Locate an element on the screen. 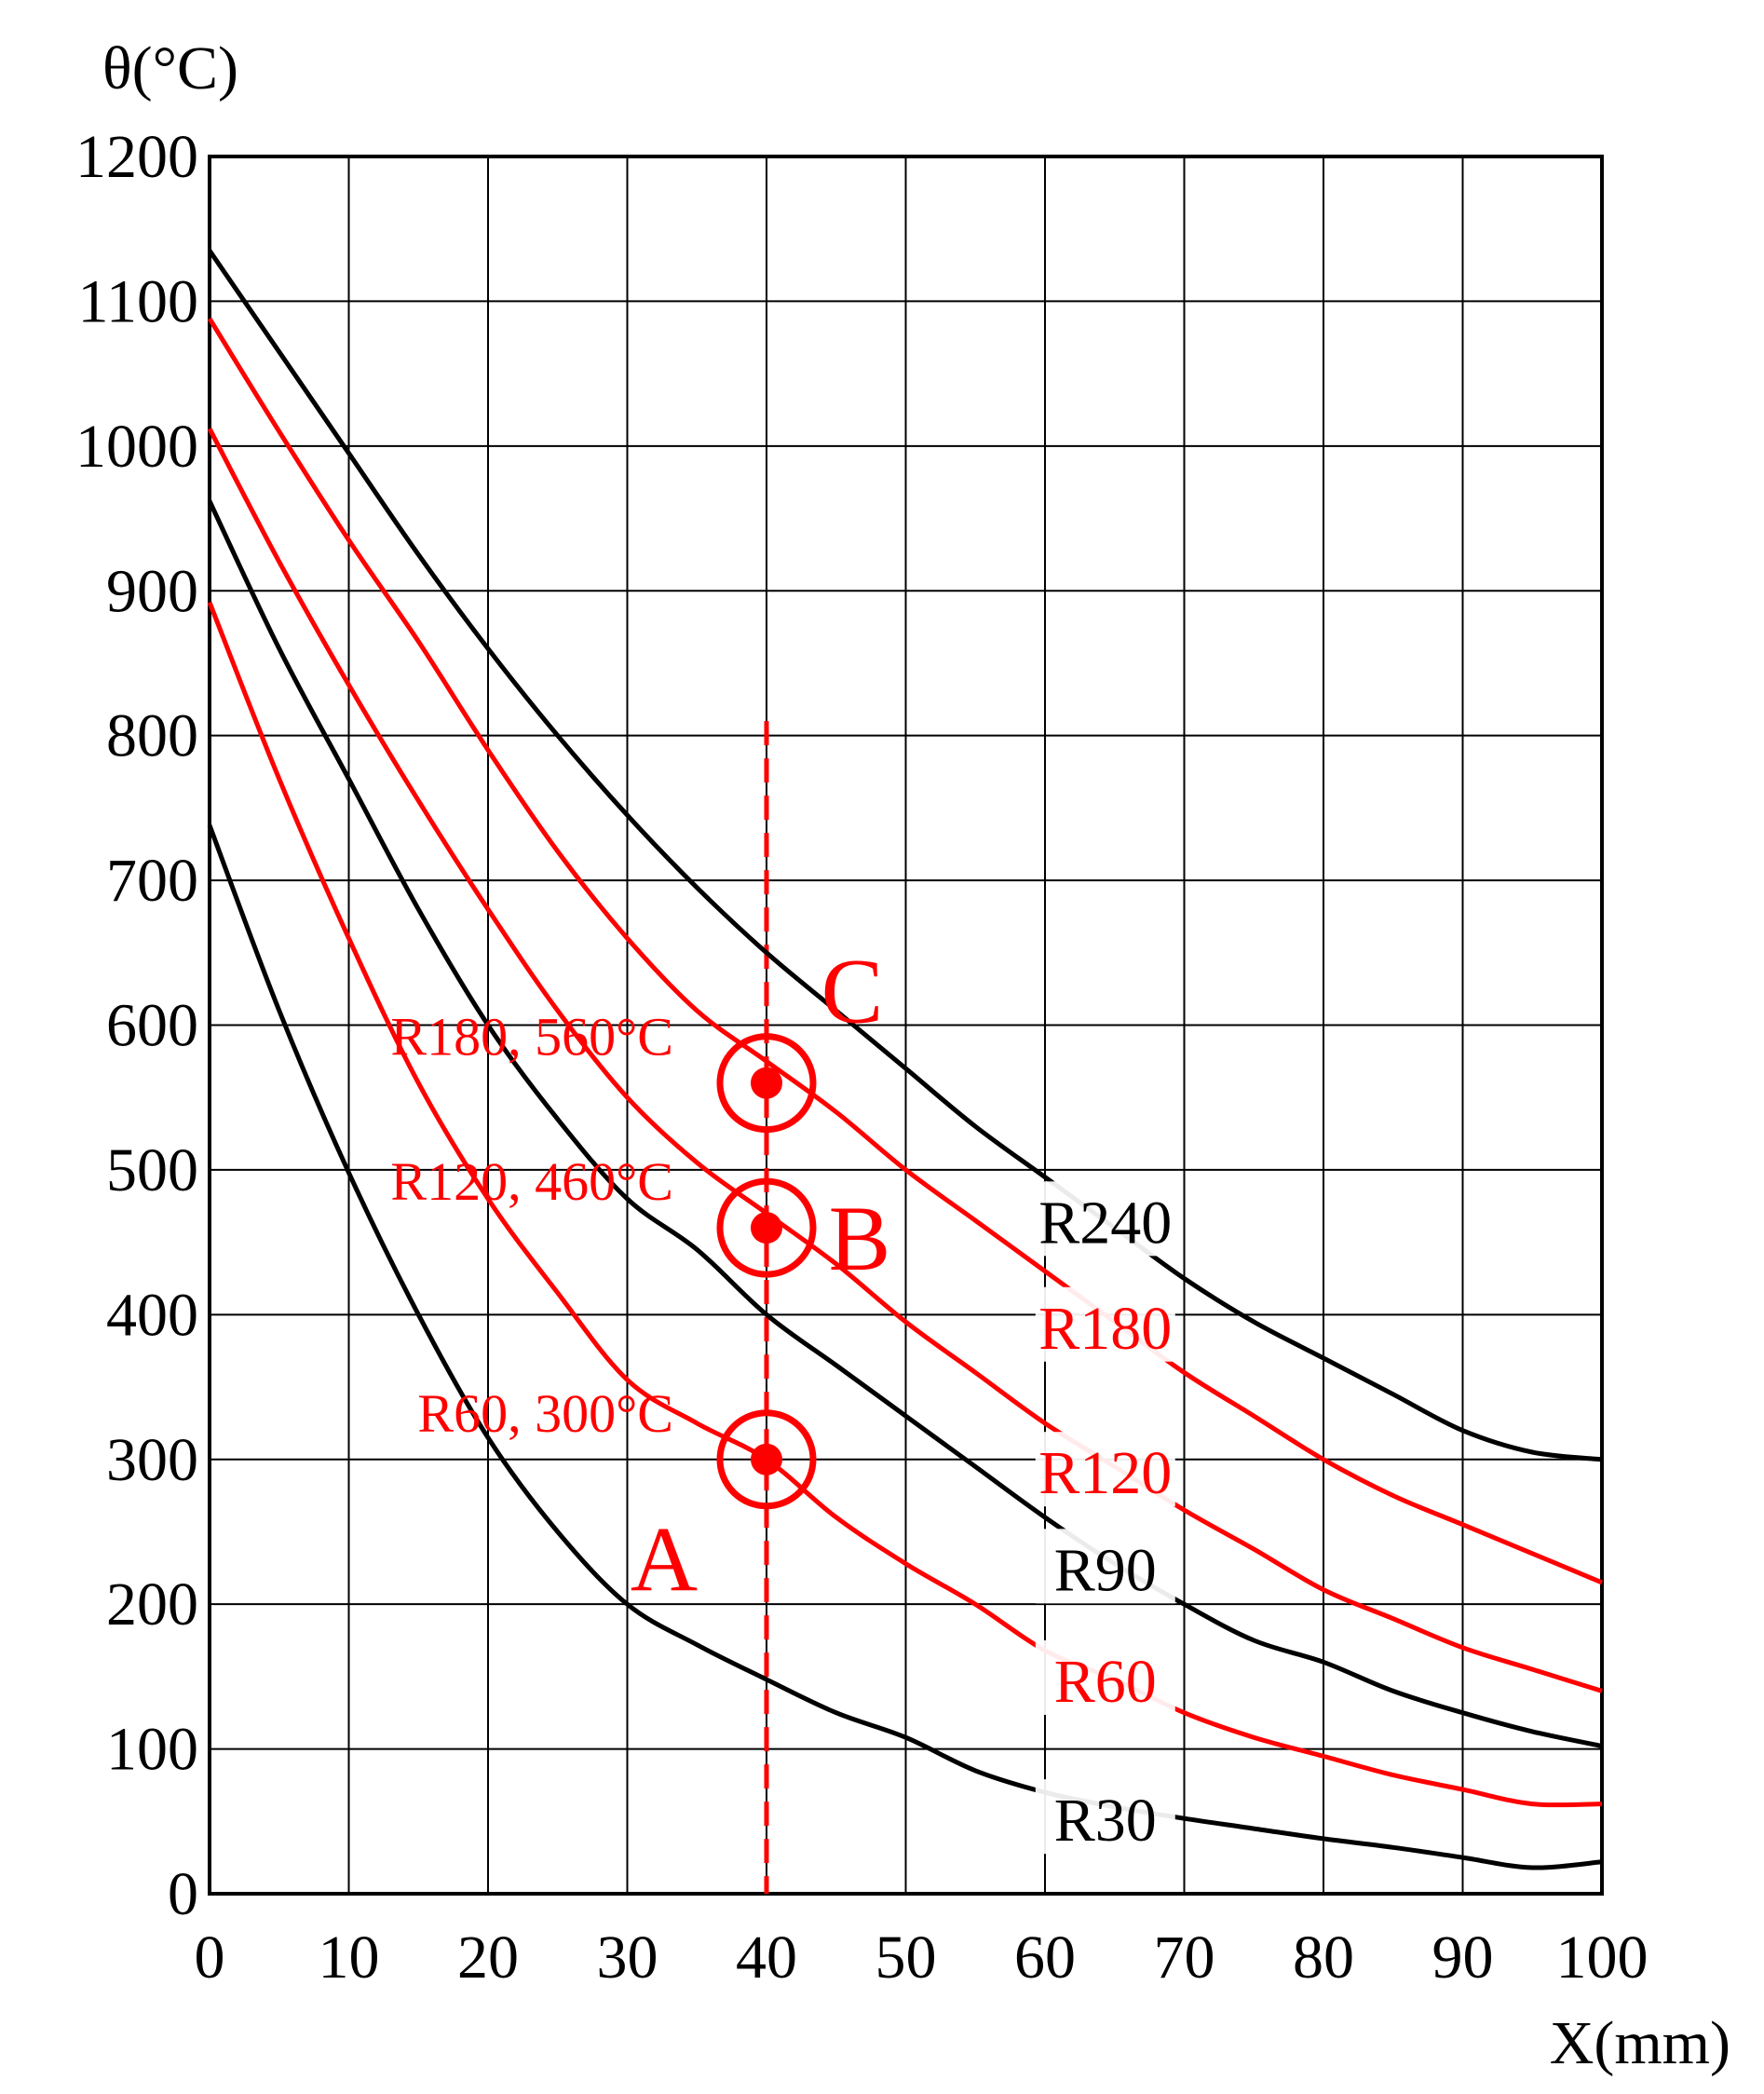 The width and height of the screenshot is (1764, 2094). marker-ring-c is located at coordinates (766, 1083).